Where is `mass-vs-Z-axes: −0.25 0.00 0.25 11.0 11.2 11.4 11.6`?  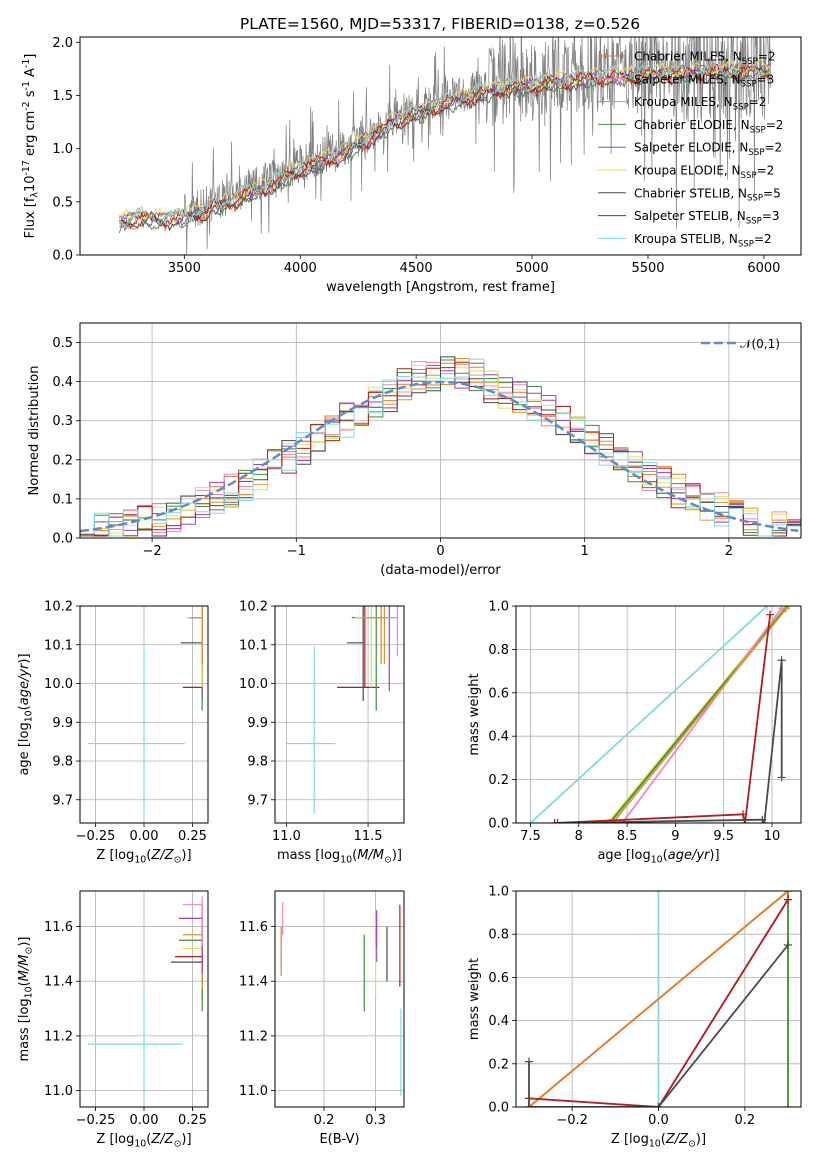 mass-vs-Z-axes: −0.25 0.00 0.25 11.0 11.2 11.4 11.6 is located at coordinates (126, 1009).